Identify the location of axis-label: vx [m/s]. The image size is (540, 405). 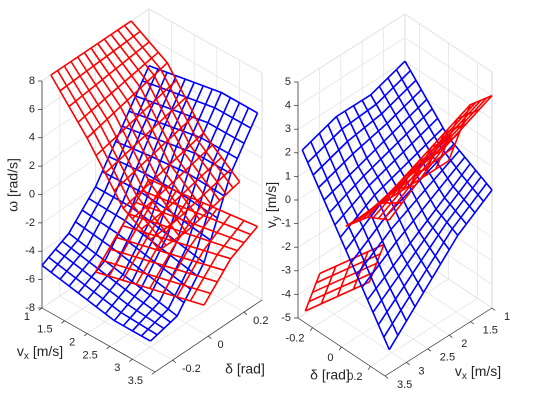
(40, 352).